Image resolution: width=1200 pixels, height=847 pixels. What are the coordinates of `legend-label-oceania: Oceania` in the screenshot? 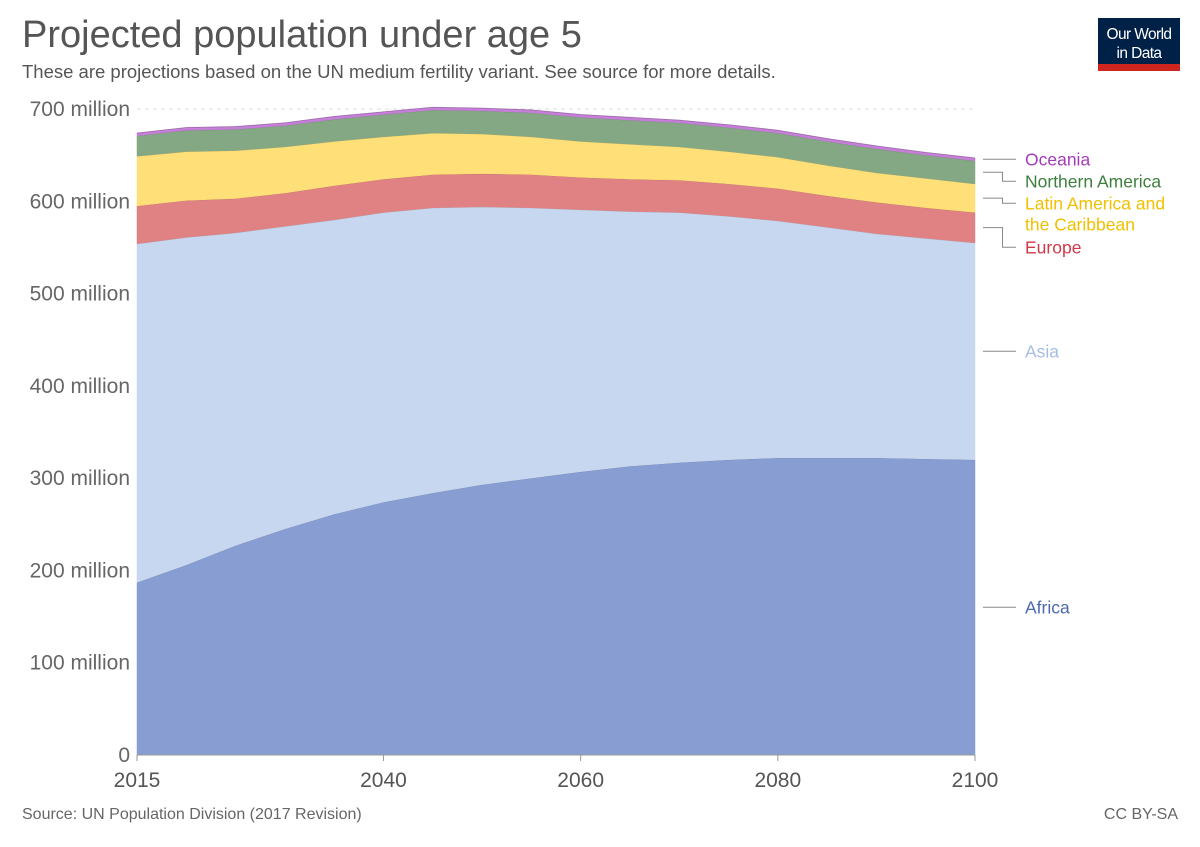 It's located at (1057, 159).